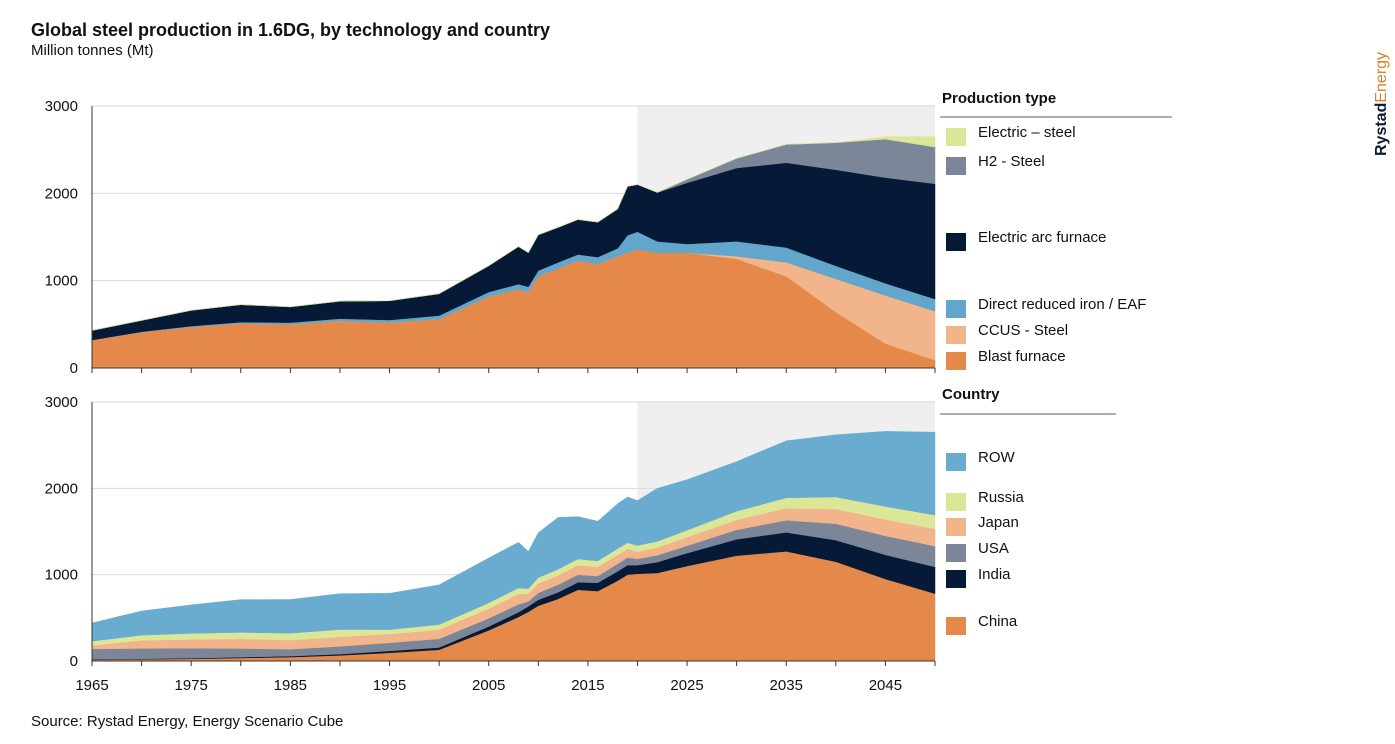  What do you see at coordinates (92, 50) in the screenshot?
I see `chart-subtitle: Million tonnes (Mt)` at bounding box center [92, 50].